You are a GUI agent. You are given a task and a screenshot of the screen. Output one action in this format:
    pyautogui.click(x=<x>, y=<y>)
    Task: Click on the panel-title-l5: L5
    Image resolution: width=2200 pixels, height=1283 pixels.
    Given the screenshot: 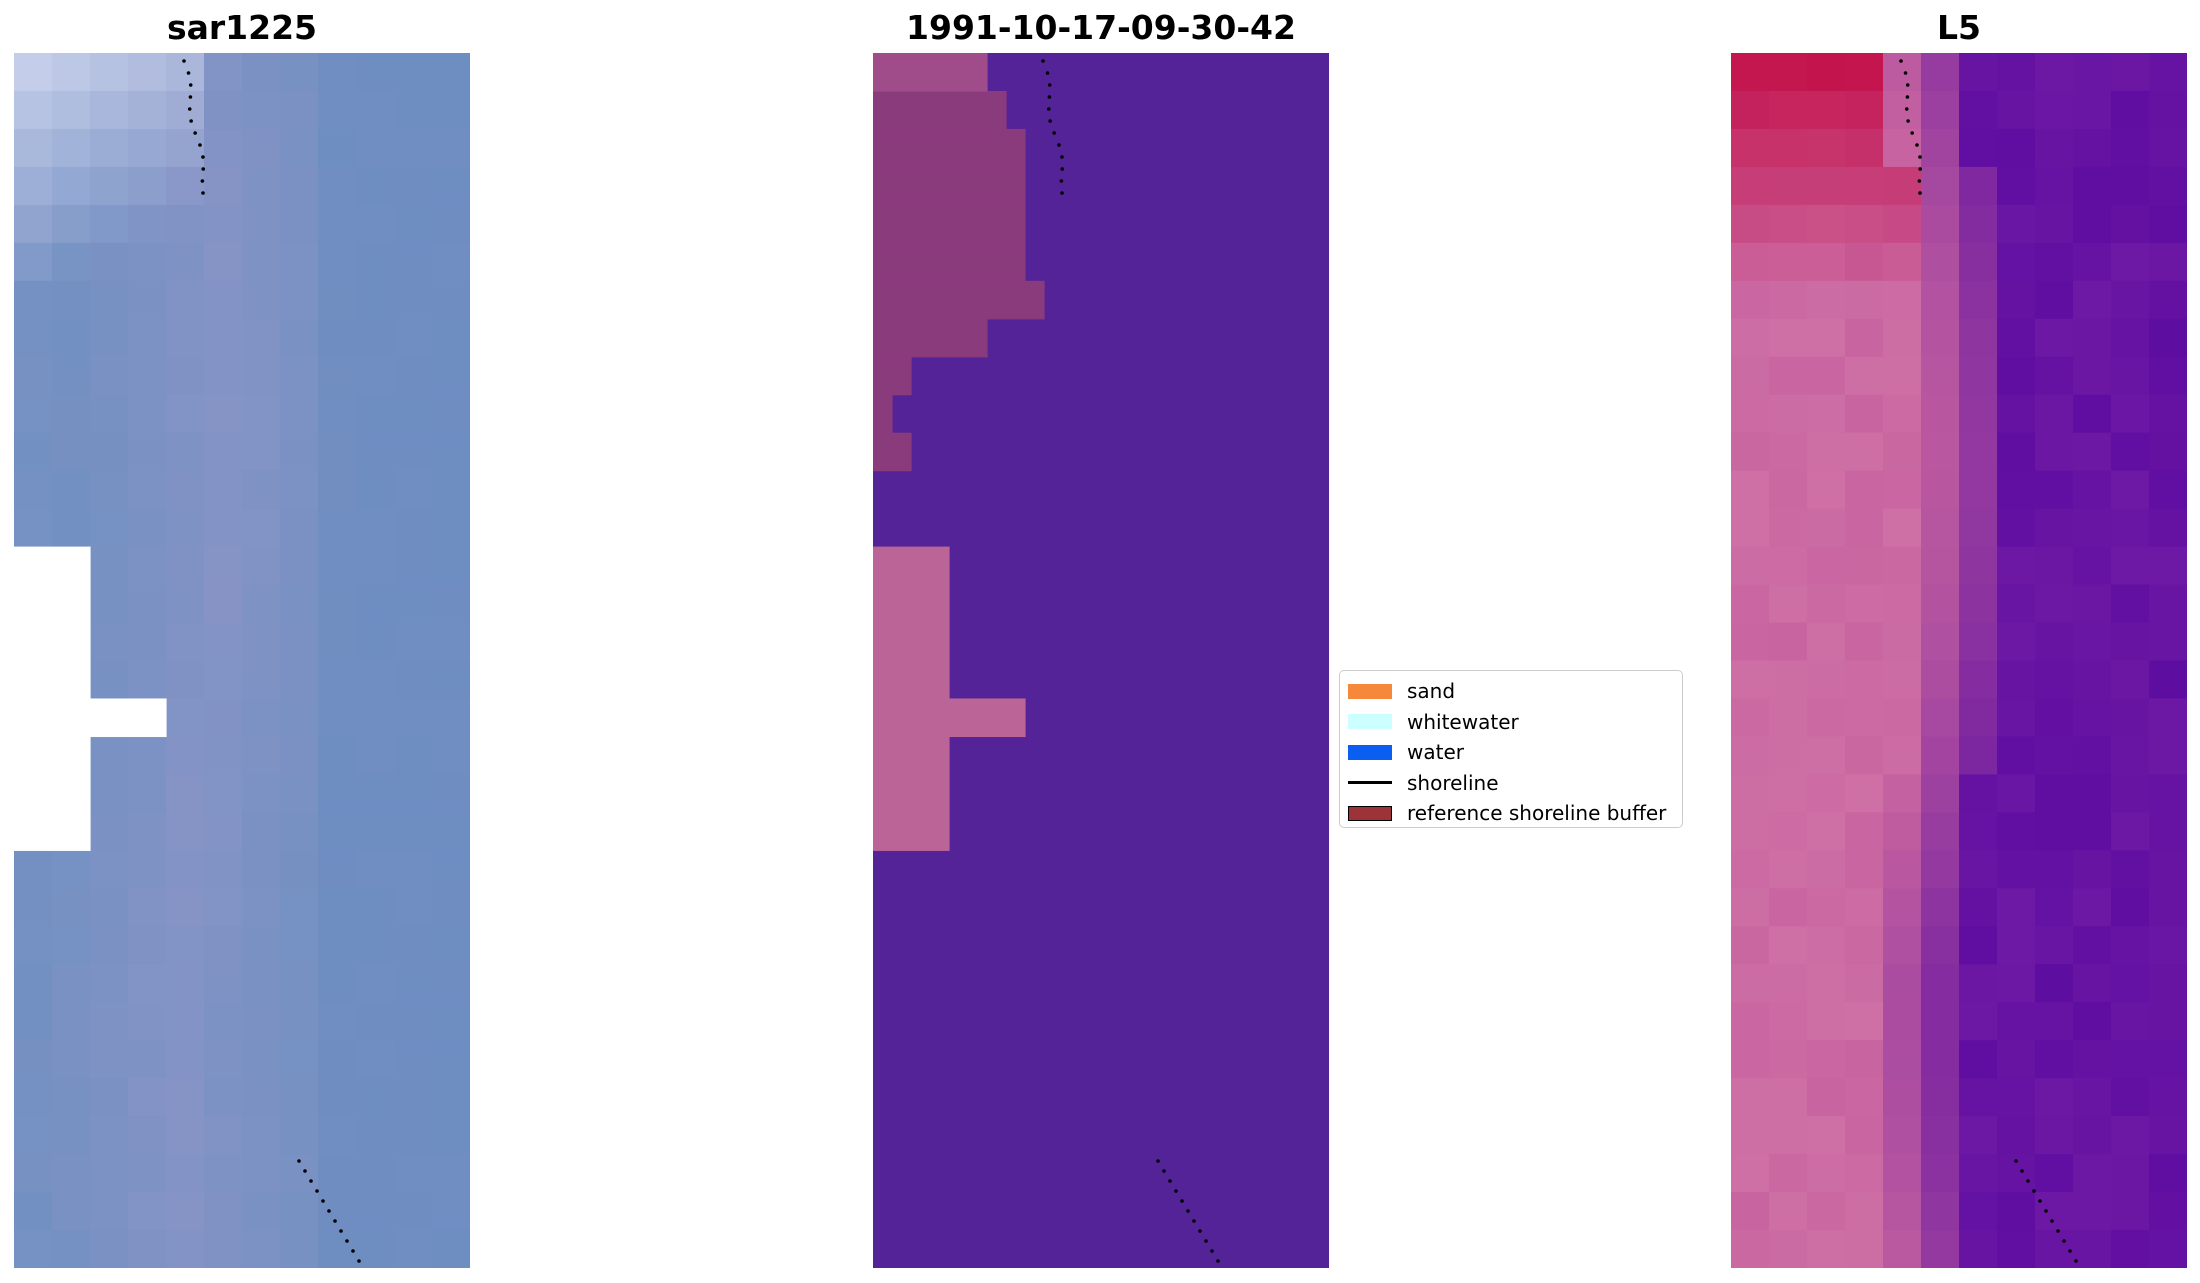 What is the action you would take?
    pyautogui.click(x=1959, y=27)
    